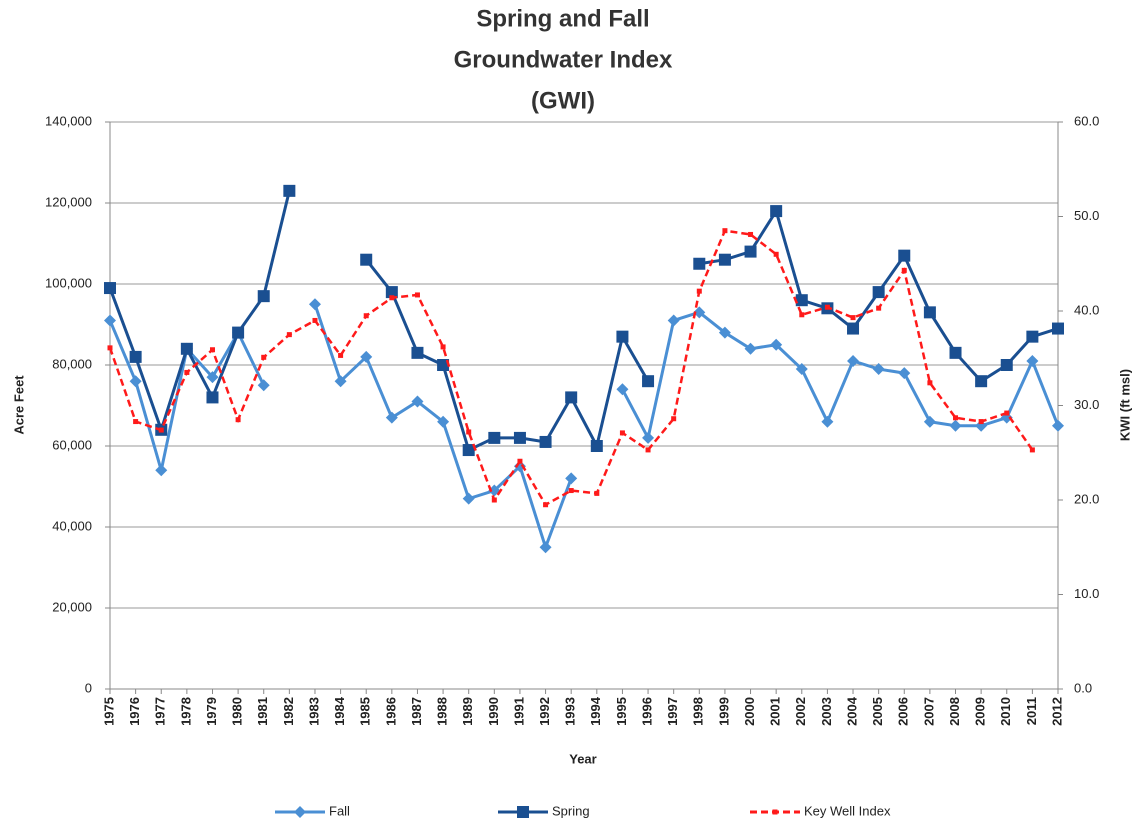 This screenshot has height=827, width=1137. I want to click on legend-label: Spring, so click(571, 810).